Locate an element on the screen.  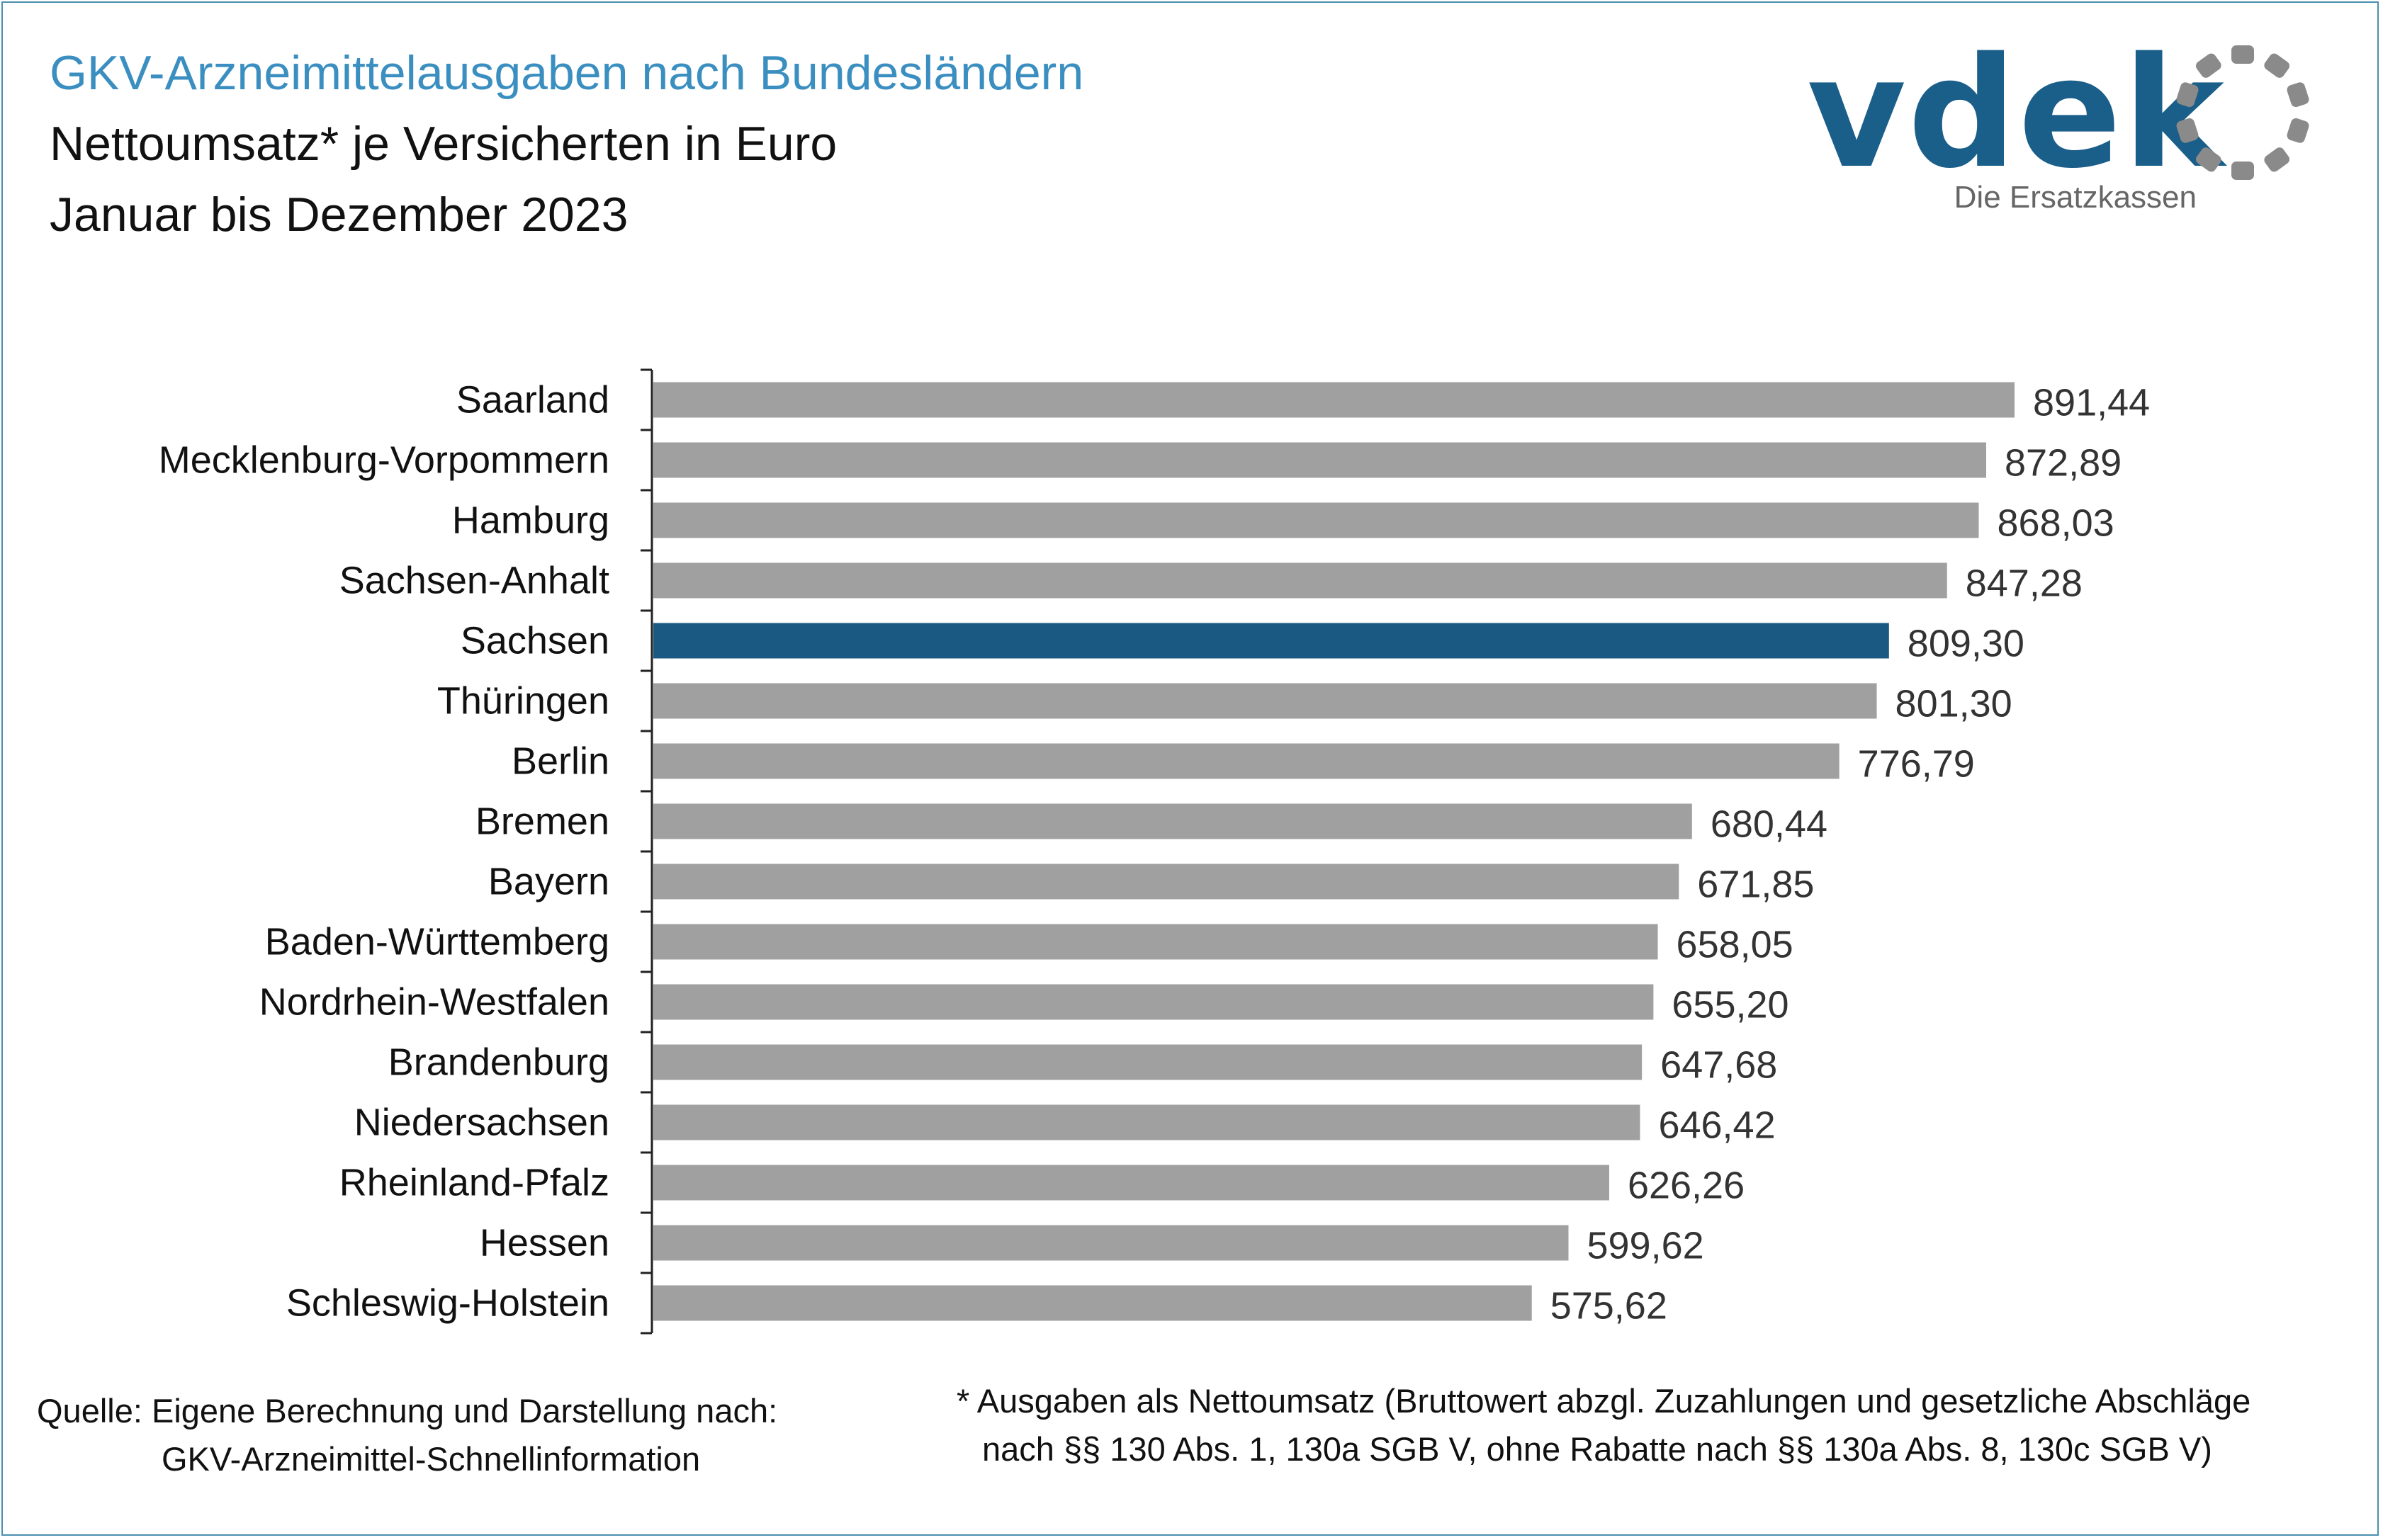
value-label: 575,62 is located at coordinates (1608, 1306).